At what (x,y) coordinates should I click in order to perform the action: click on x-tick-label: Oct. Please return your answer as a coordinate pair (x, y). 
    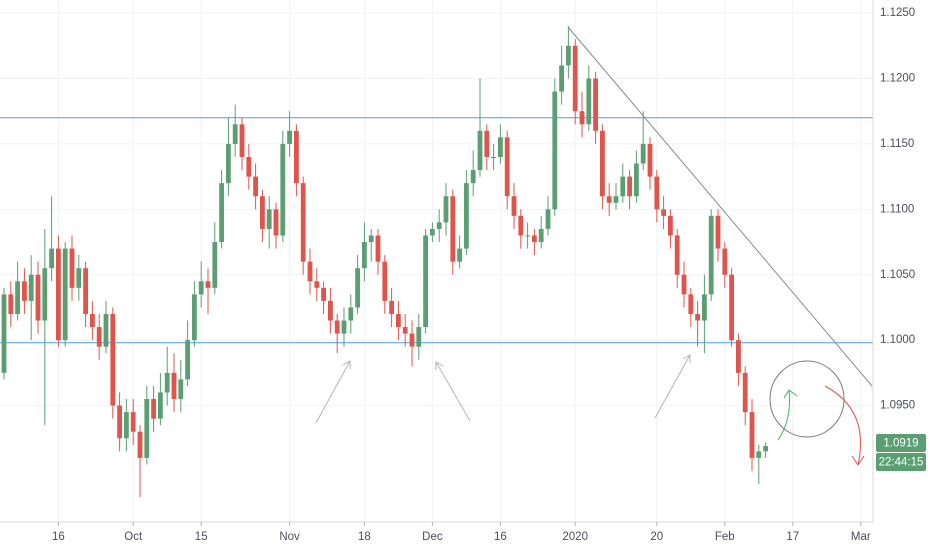
    Looking at the image, I should click on (133, 537).